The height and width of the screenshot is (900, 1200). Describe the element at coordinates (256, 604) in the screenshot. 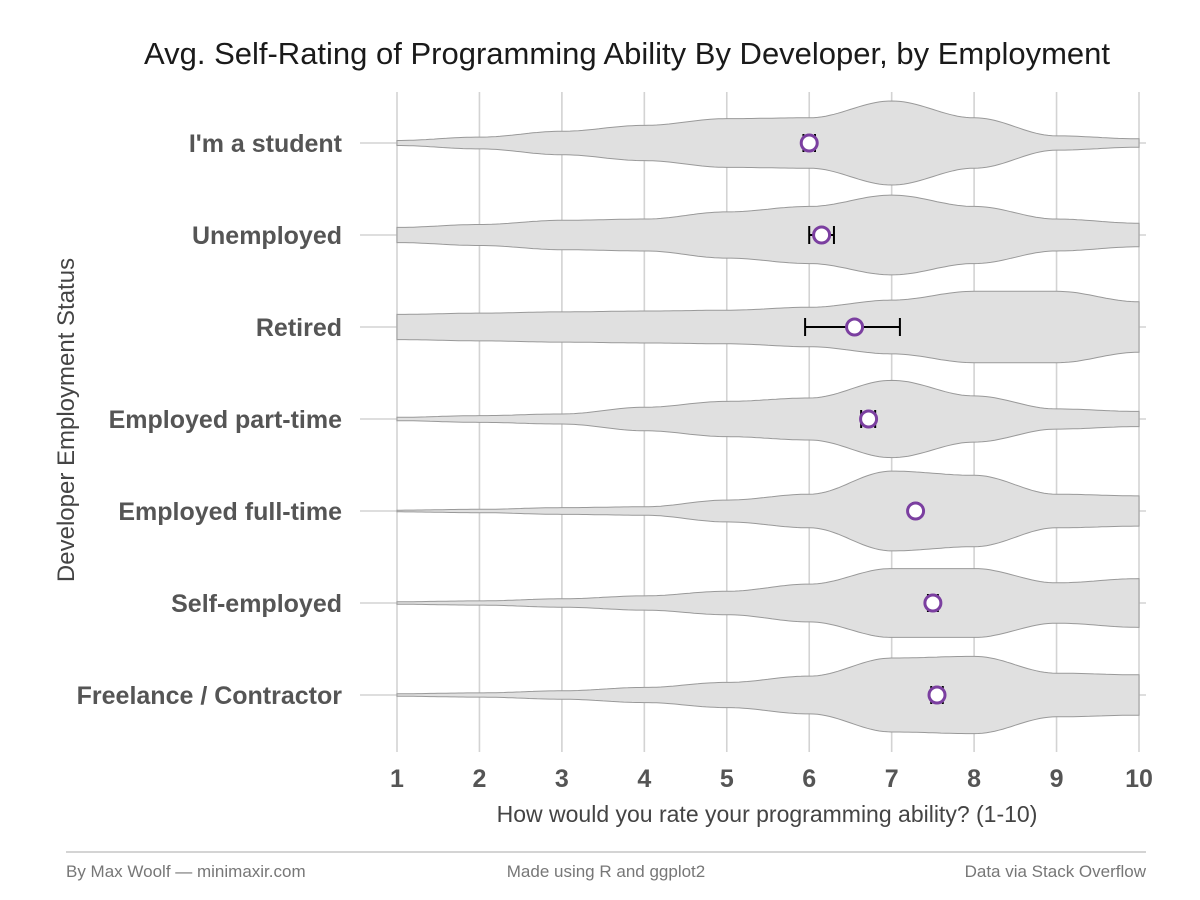

I see `category-label: Self-employed` at that location.